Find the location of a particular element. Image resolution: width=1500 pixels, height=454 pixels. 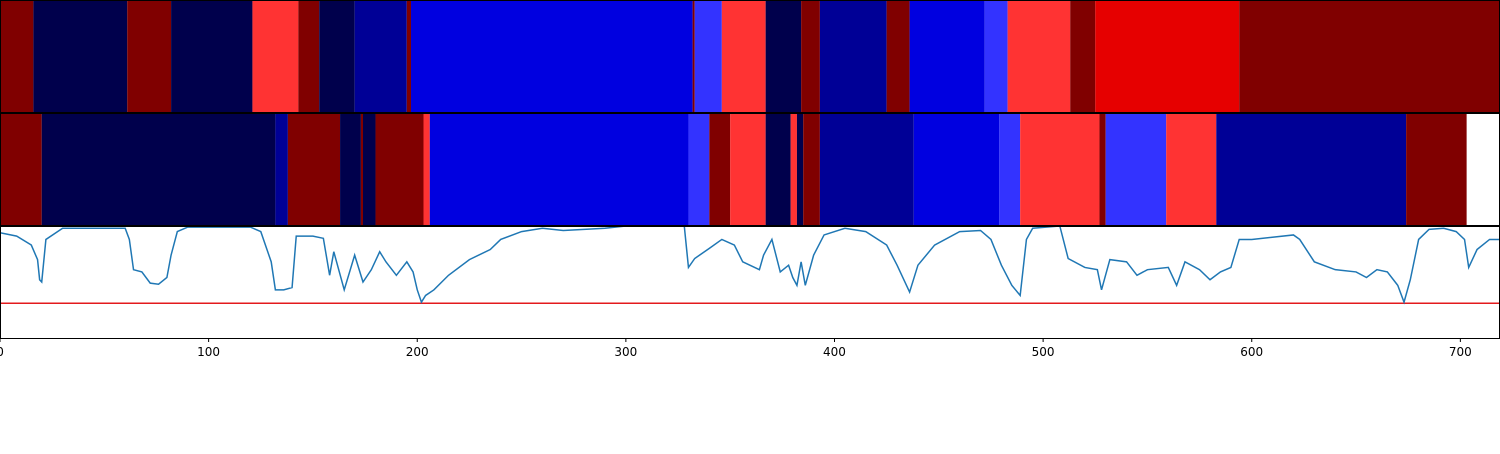

x-tick-label: 200 is located at coordinates (417, 352).